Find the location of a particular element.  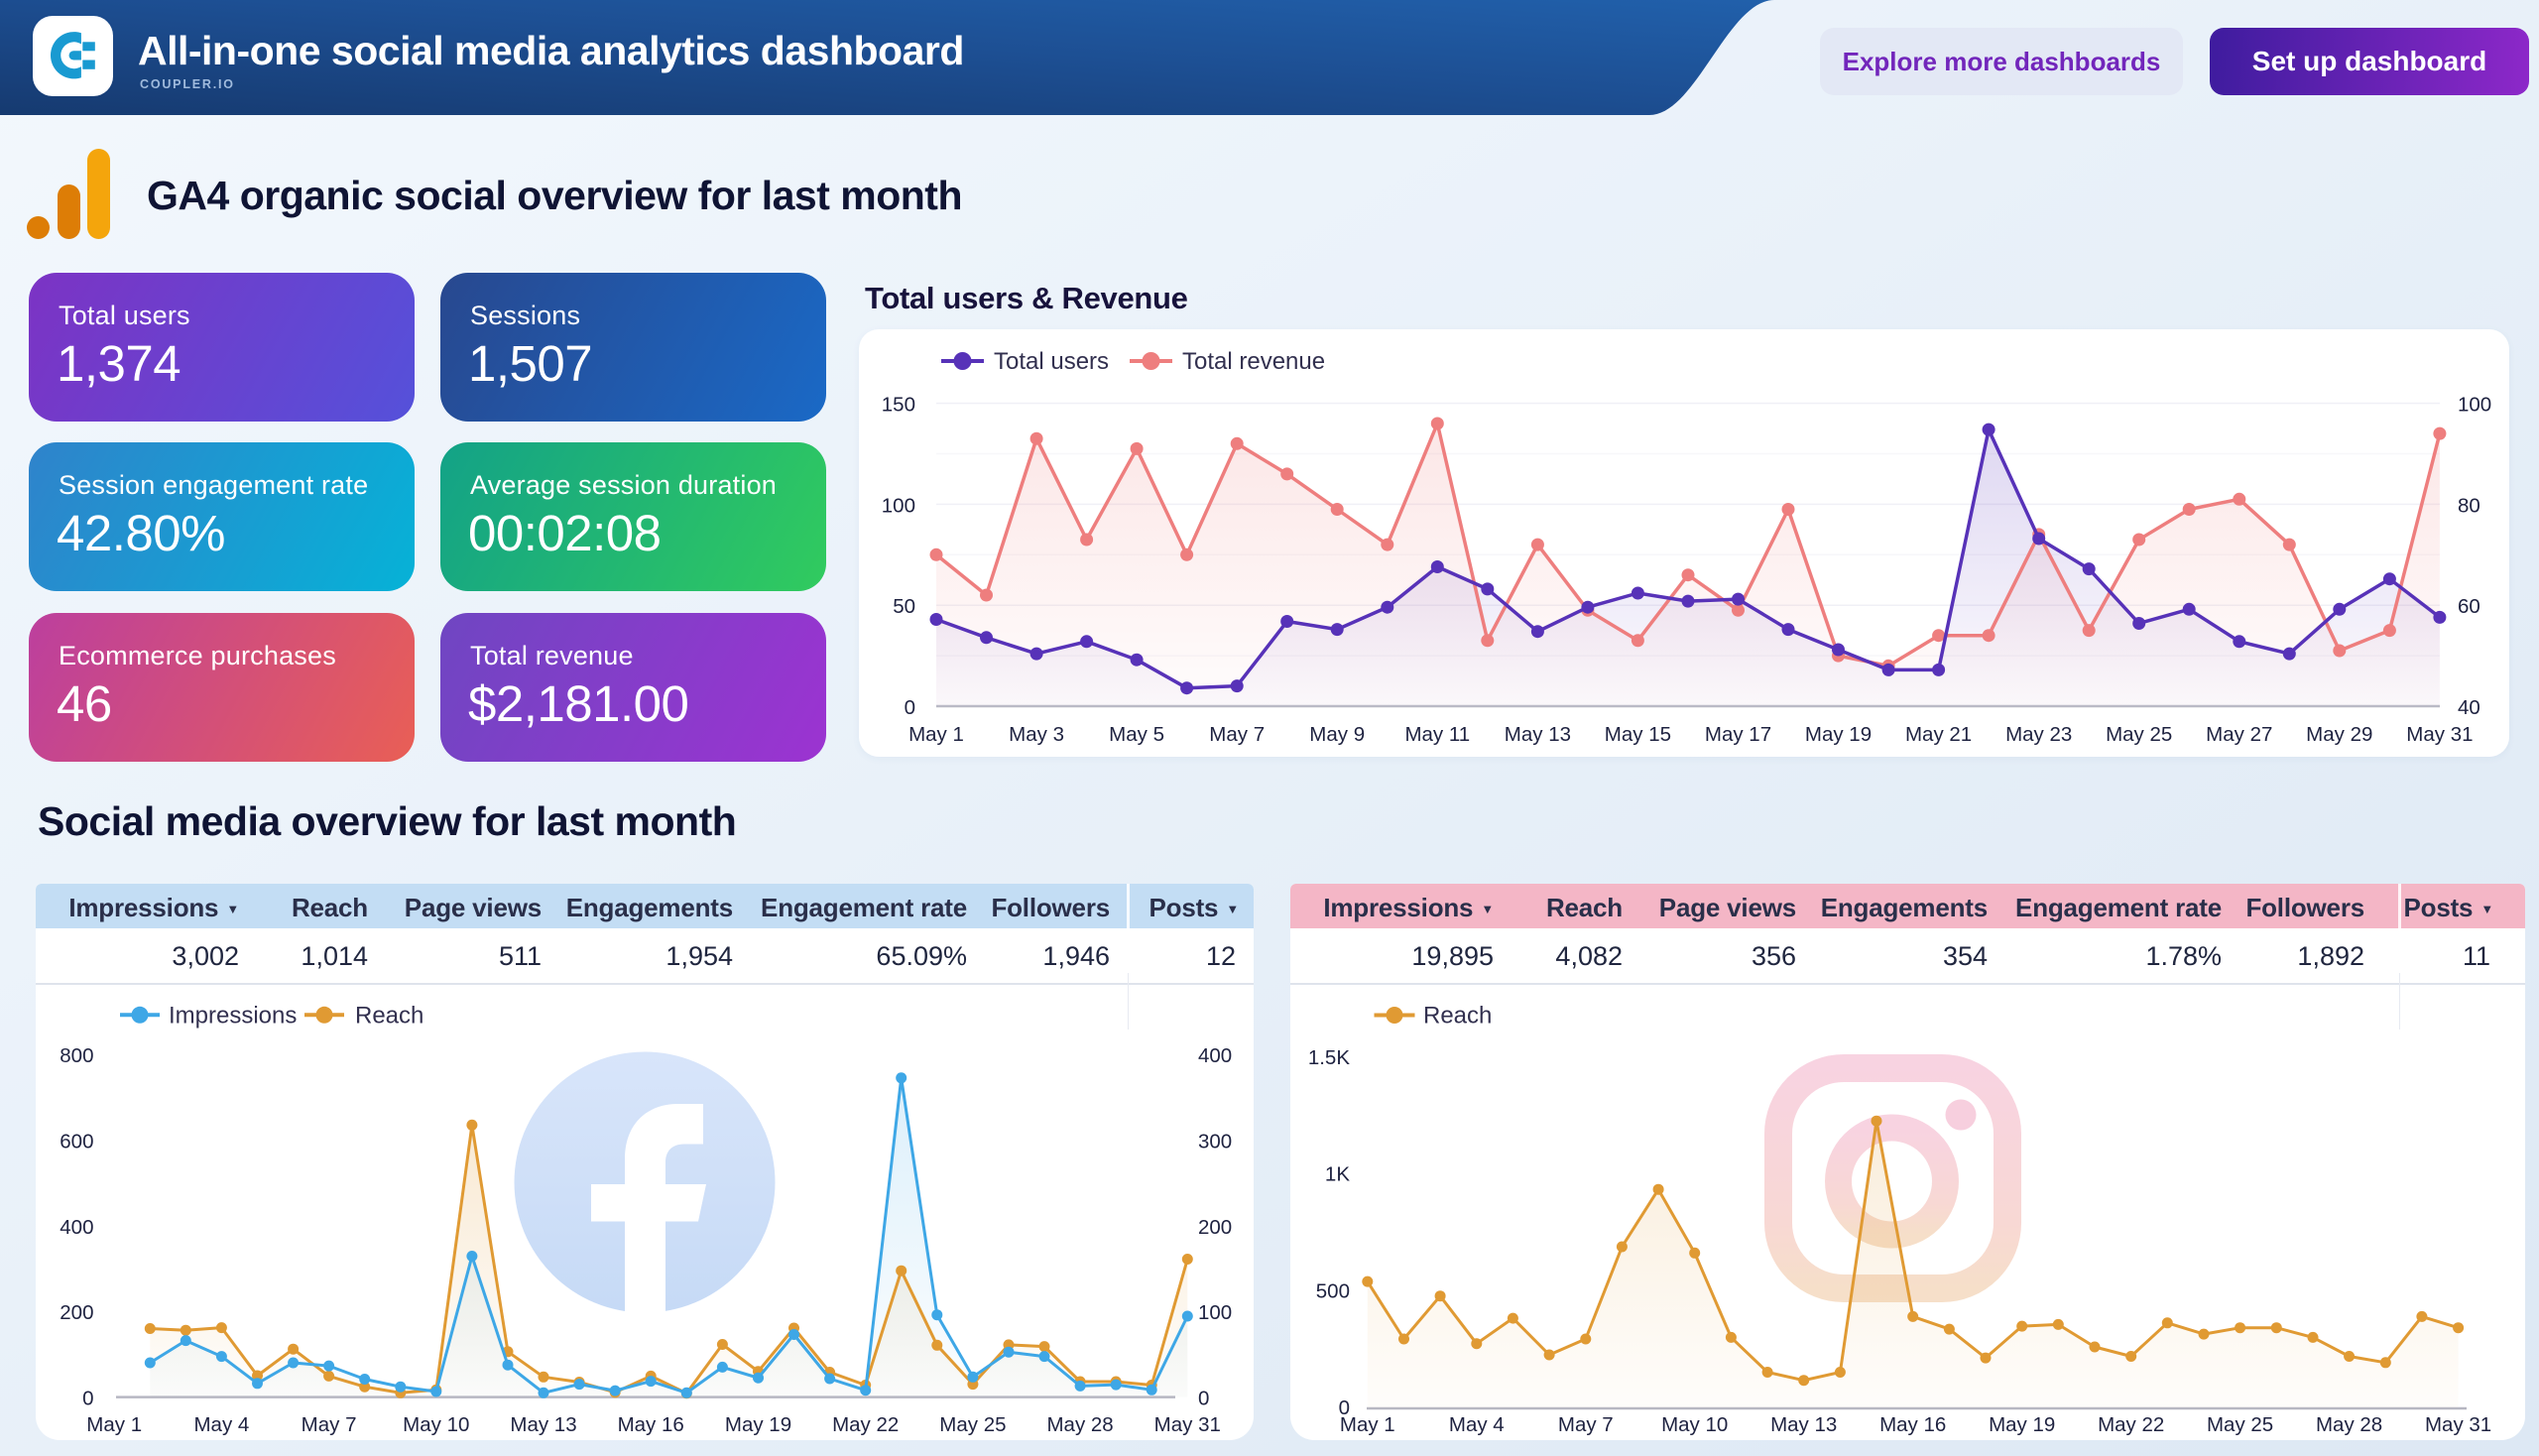

svg-text: 1.5K is located at coordinates (1329, 1057).